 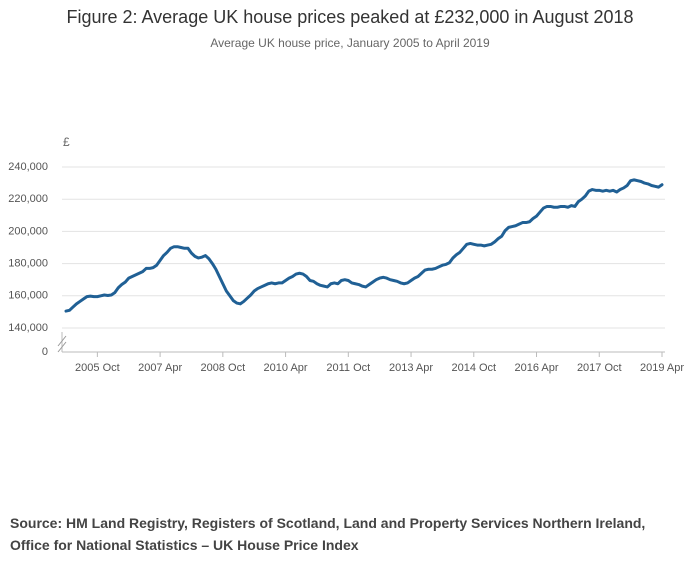 What do you see at coordinates (537, 368) in the screenshot?
I see `x-tick-label: 2016 Apr` at bounding box center [537, 368].